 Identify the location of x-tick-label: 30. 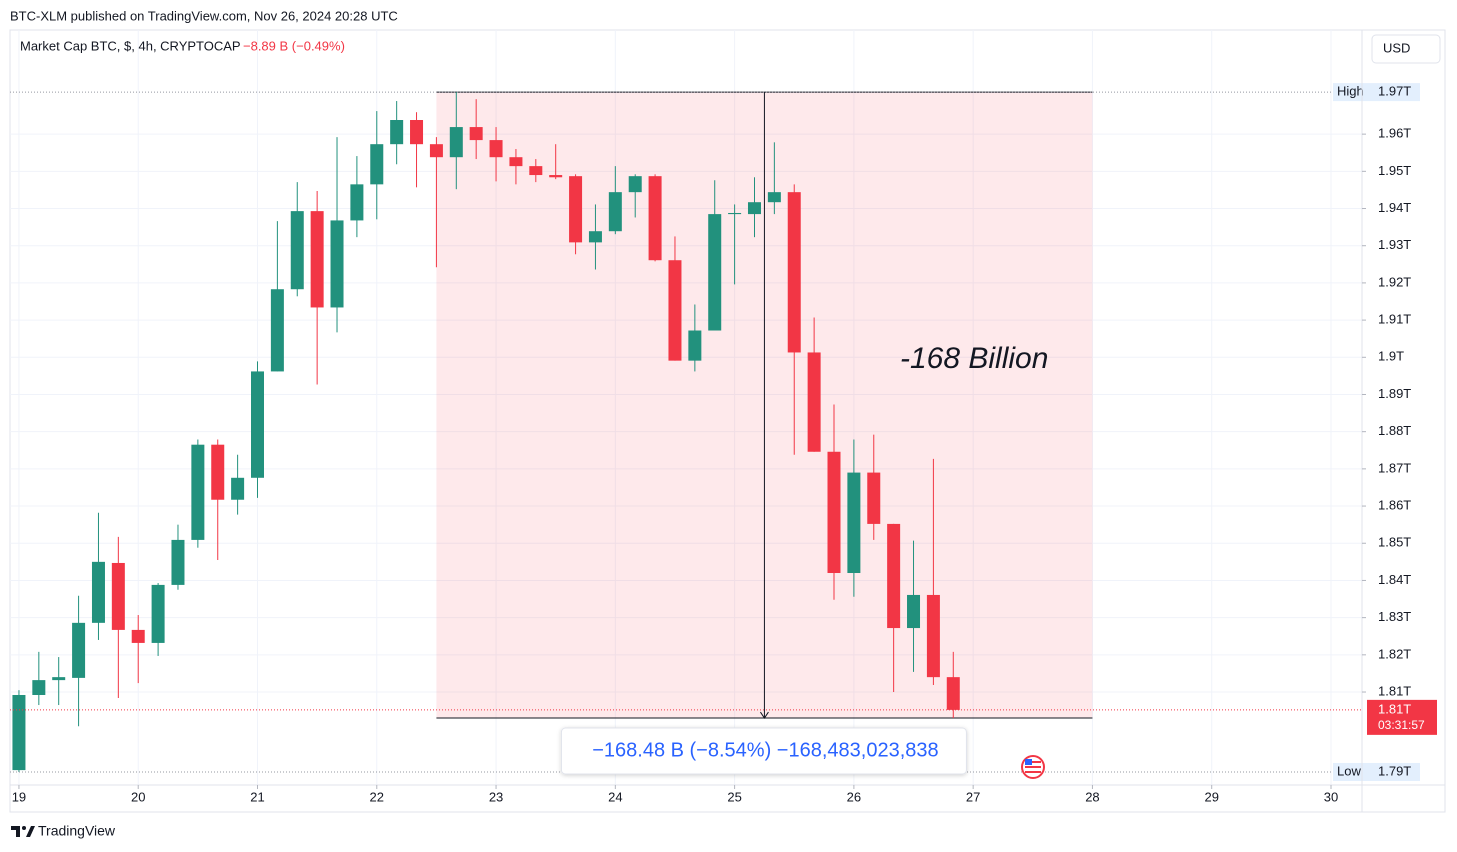
(1331, 796).